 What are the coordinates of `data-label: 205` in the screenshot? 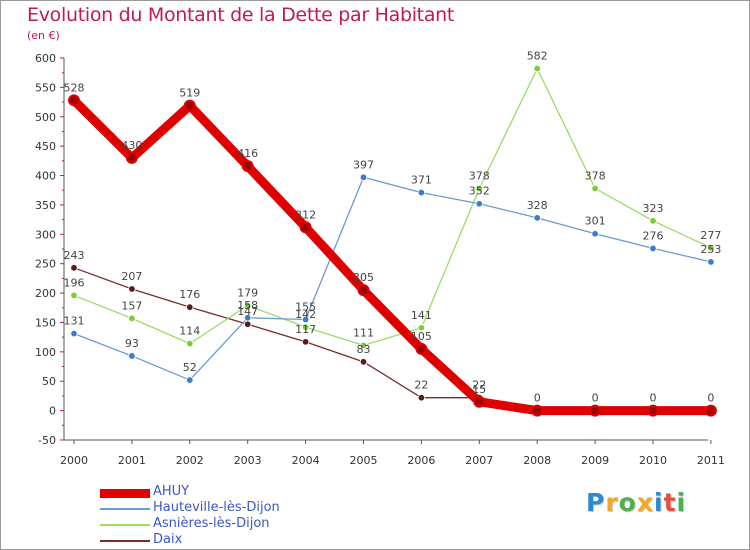 It's located at (363, 277).